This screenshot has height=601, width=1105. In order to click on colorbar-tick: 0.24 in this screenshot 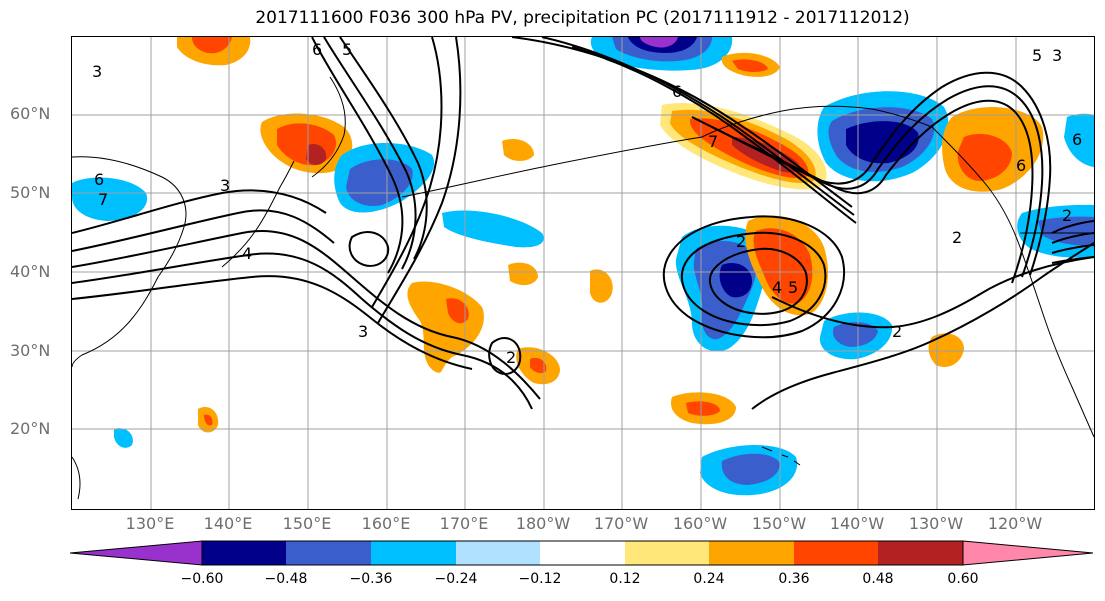, I will do `click(709, 579)`.